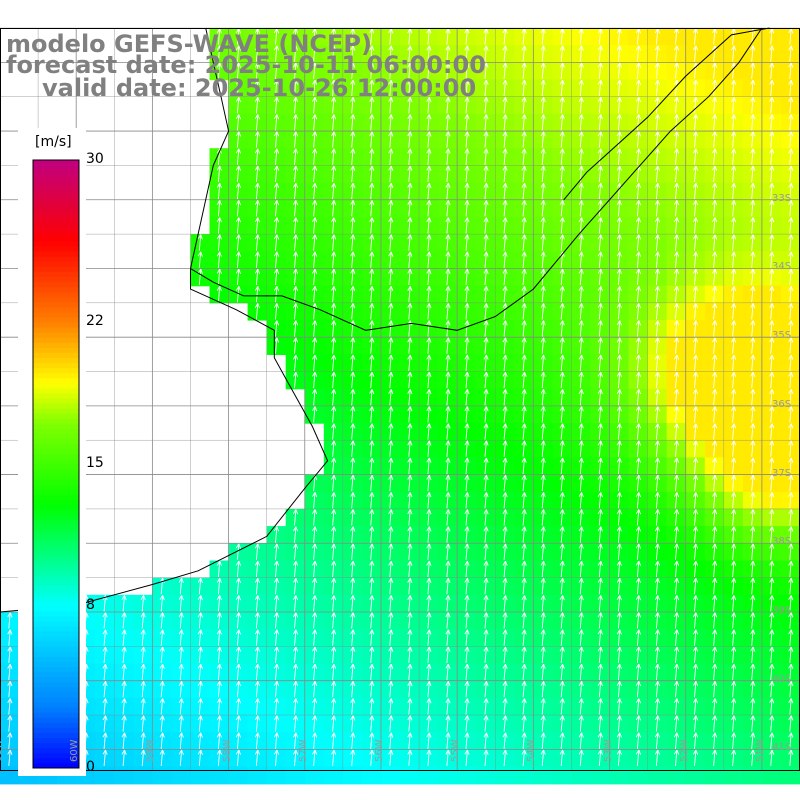  Describe the element at coordinates (782, 198) in the screenshot. I see `latitude-label: 33S` at that location.